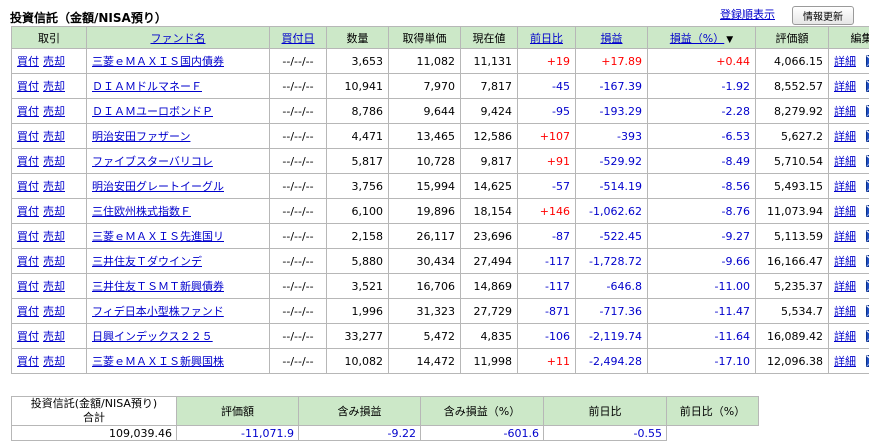 This screenshot has width=869, height=444. What do you see at coordinates (747, 14) in the screenshot?
I see `registration-order-link: 登録順表示` at bounding box center [747, 14].